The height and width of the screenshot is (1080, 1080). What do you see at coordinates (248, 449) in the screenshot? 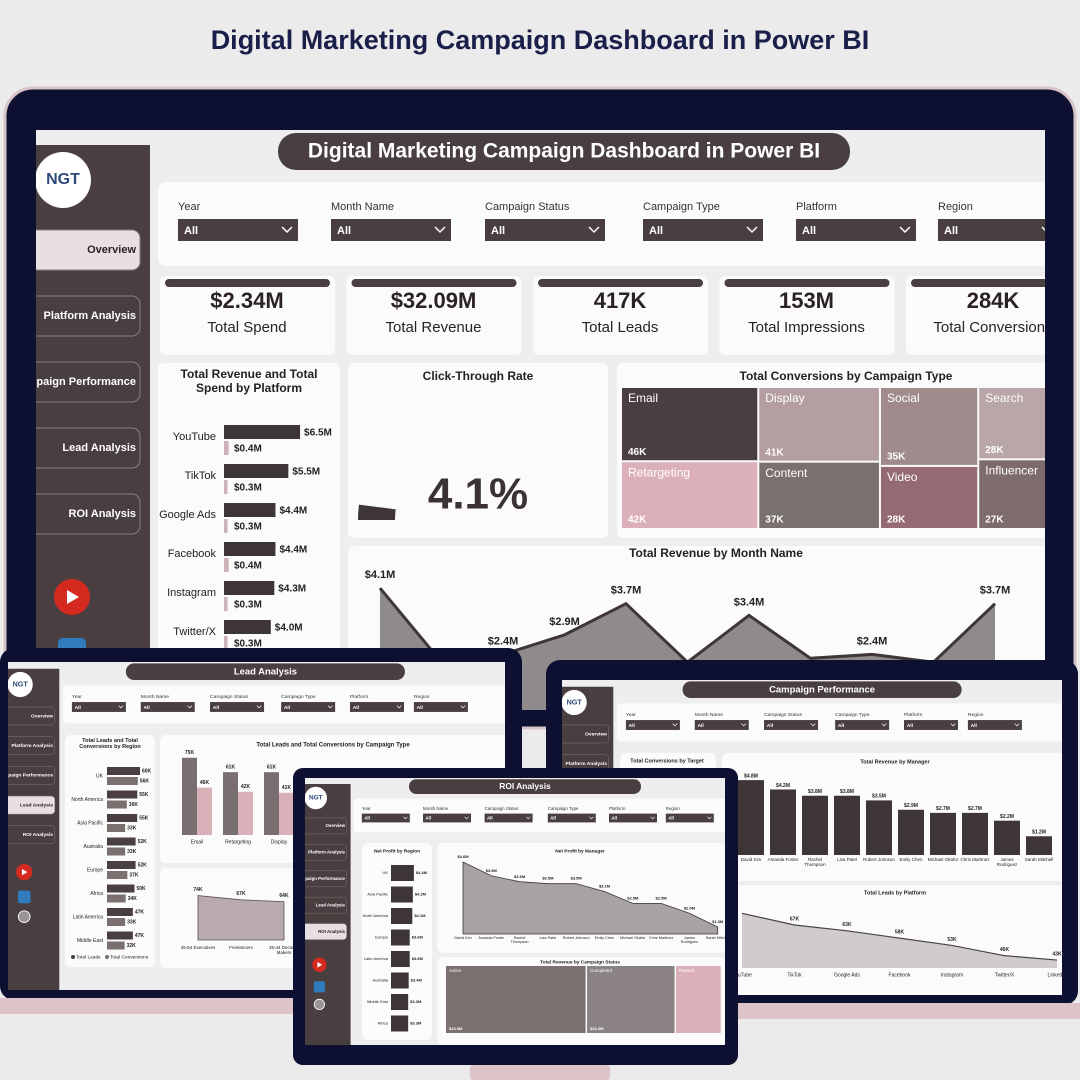
I see `value-label: $0.4M` at bounding box center [248, 449].